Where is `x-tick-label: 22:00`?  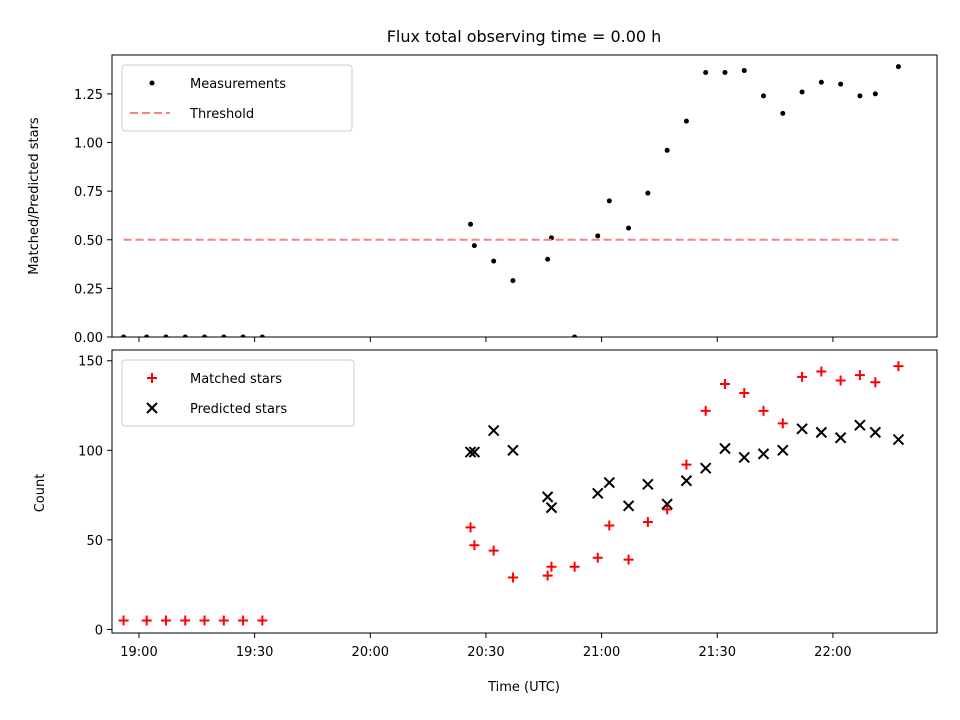
x-tick-label: 22:00 is located at coordinates (832, 652).